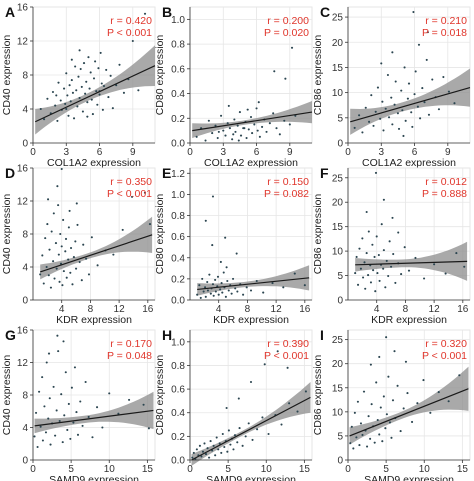 Image resolution: width=474 pixels, height=481 pixels. Describe the element at coordinates (338, 340) in the screenshot. I see `y-tick-label: 25` at that location.